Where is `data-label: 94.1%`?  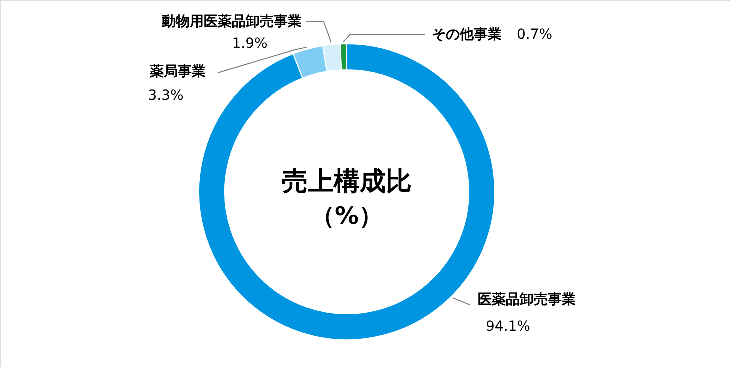 data-label: 94.1% is located at coordinates (508, 327).